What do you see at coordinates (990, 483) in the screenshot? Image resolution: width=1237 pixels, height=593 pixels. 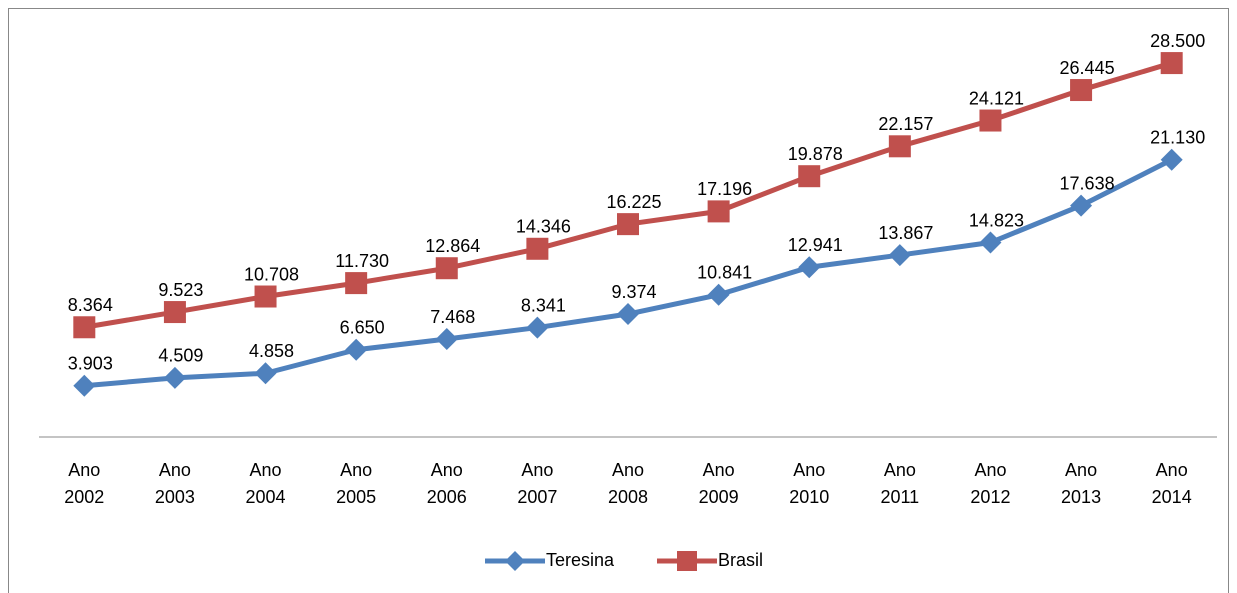 I see `x-tick-label: Ano 2012` at bounding box center [990, 483].